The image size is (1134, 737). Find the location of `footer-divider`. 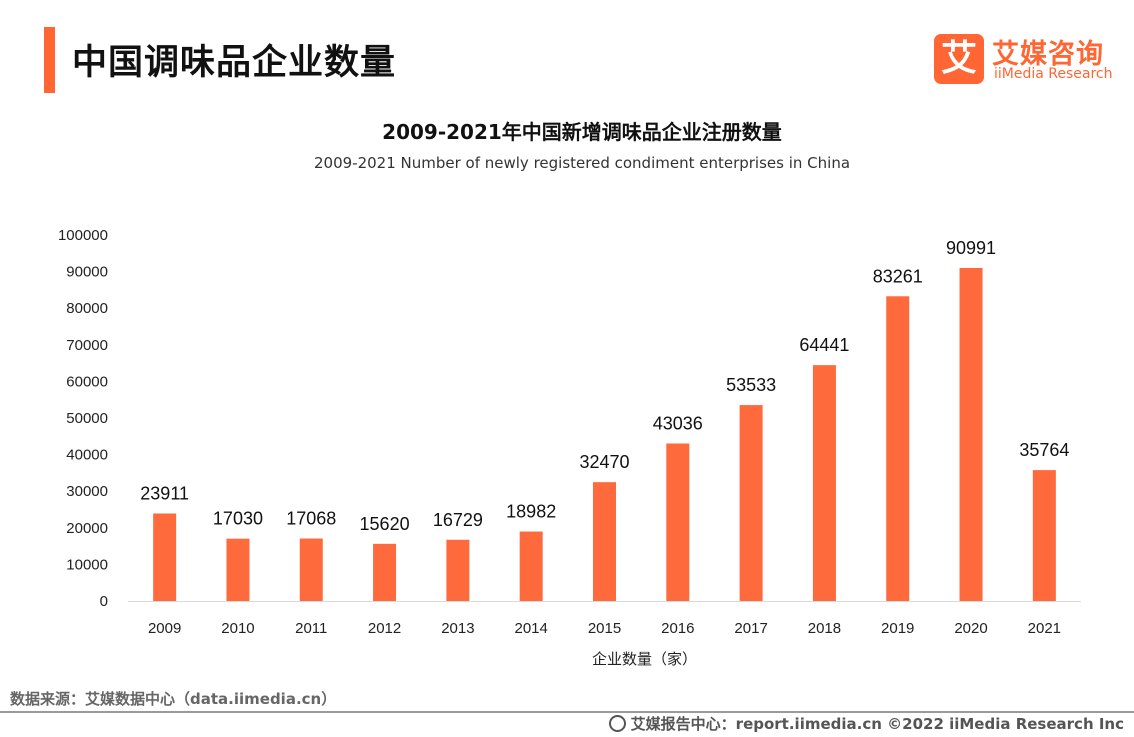

footer-divider is located at coordinates (567, 712).